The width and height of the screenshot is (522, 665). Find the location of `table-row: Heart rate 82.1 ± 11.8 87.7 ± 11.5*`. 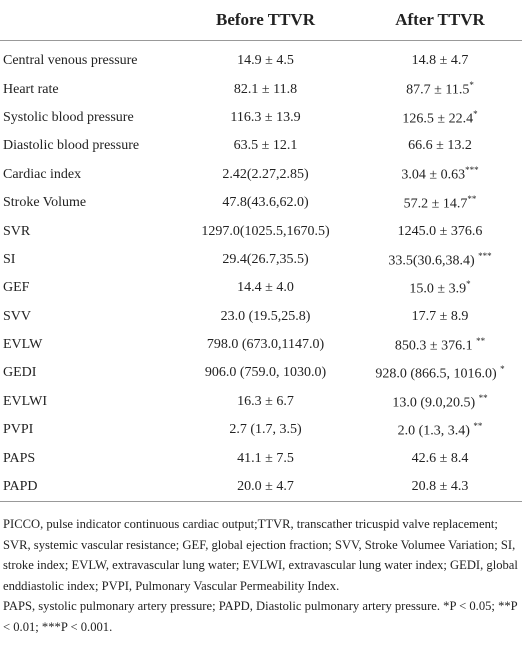

table-row: Heart rate 82.1 ± 11.8 87.7 ± 11.5* is located at coordinates (261, 89).